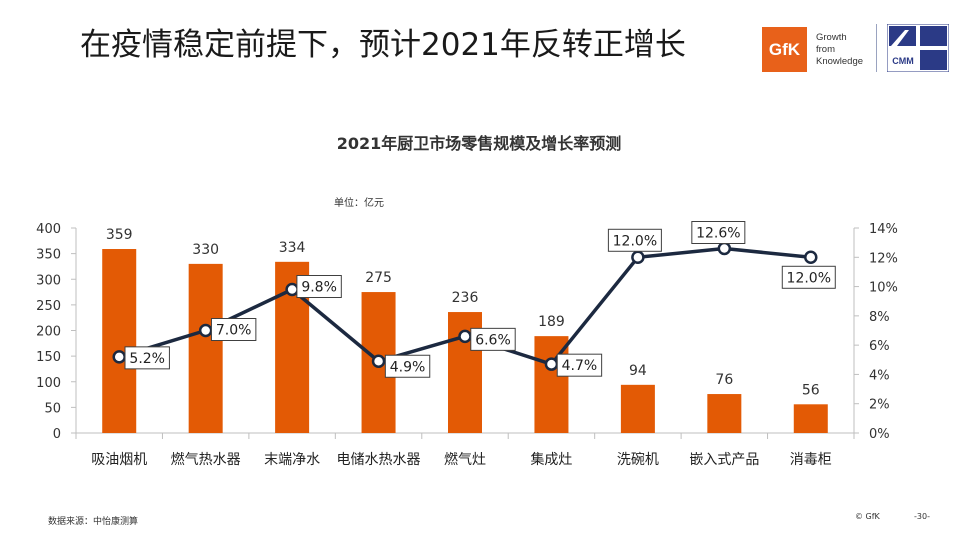 The width and height of the screenshot is (958, 541). Describe the element at coordinates (292, 460) in the screenshot. I see `x-tick-label: 末端净水` at that location.